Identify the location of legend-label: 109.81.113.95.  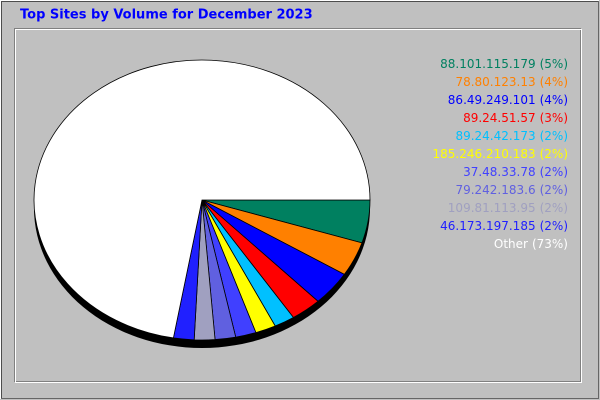
(492, 208).